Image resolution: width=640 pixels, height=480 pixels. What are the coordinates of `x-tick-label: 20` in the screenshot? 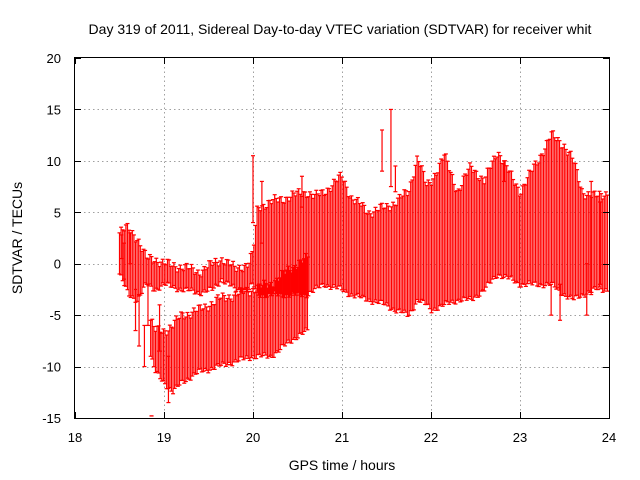 It's located at (253, 437).